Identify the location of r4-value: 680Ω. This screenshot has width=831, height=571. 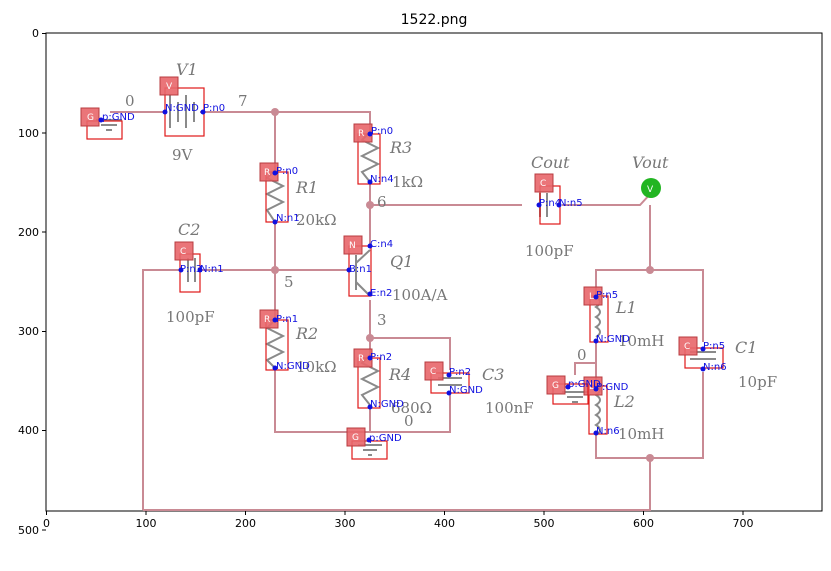
(411, 408).